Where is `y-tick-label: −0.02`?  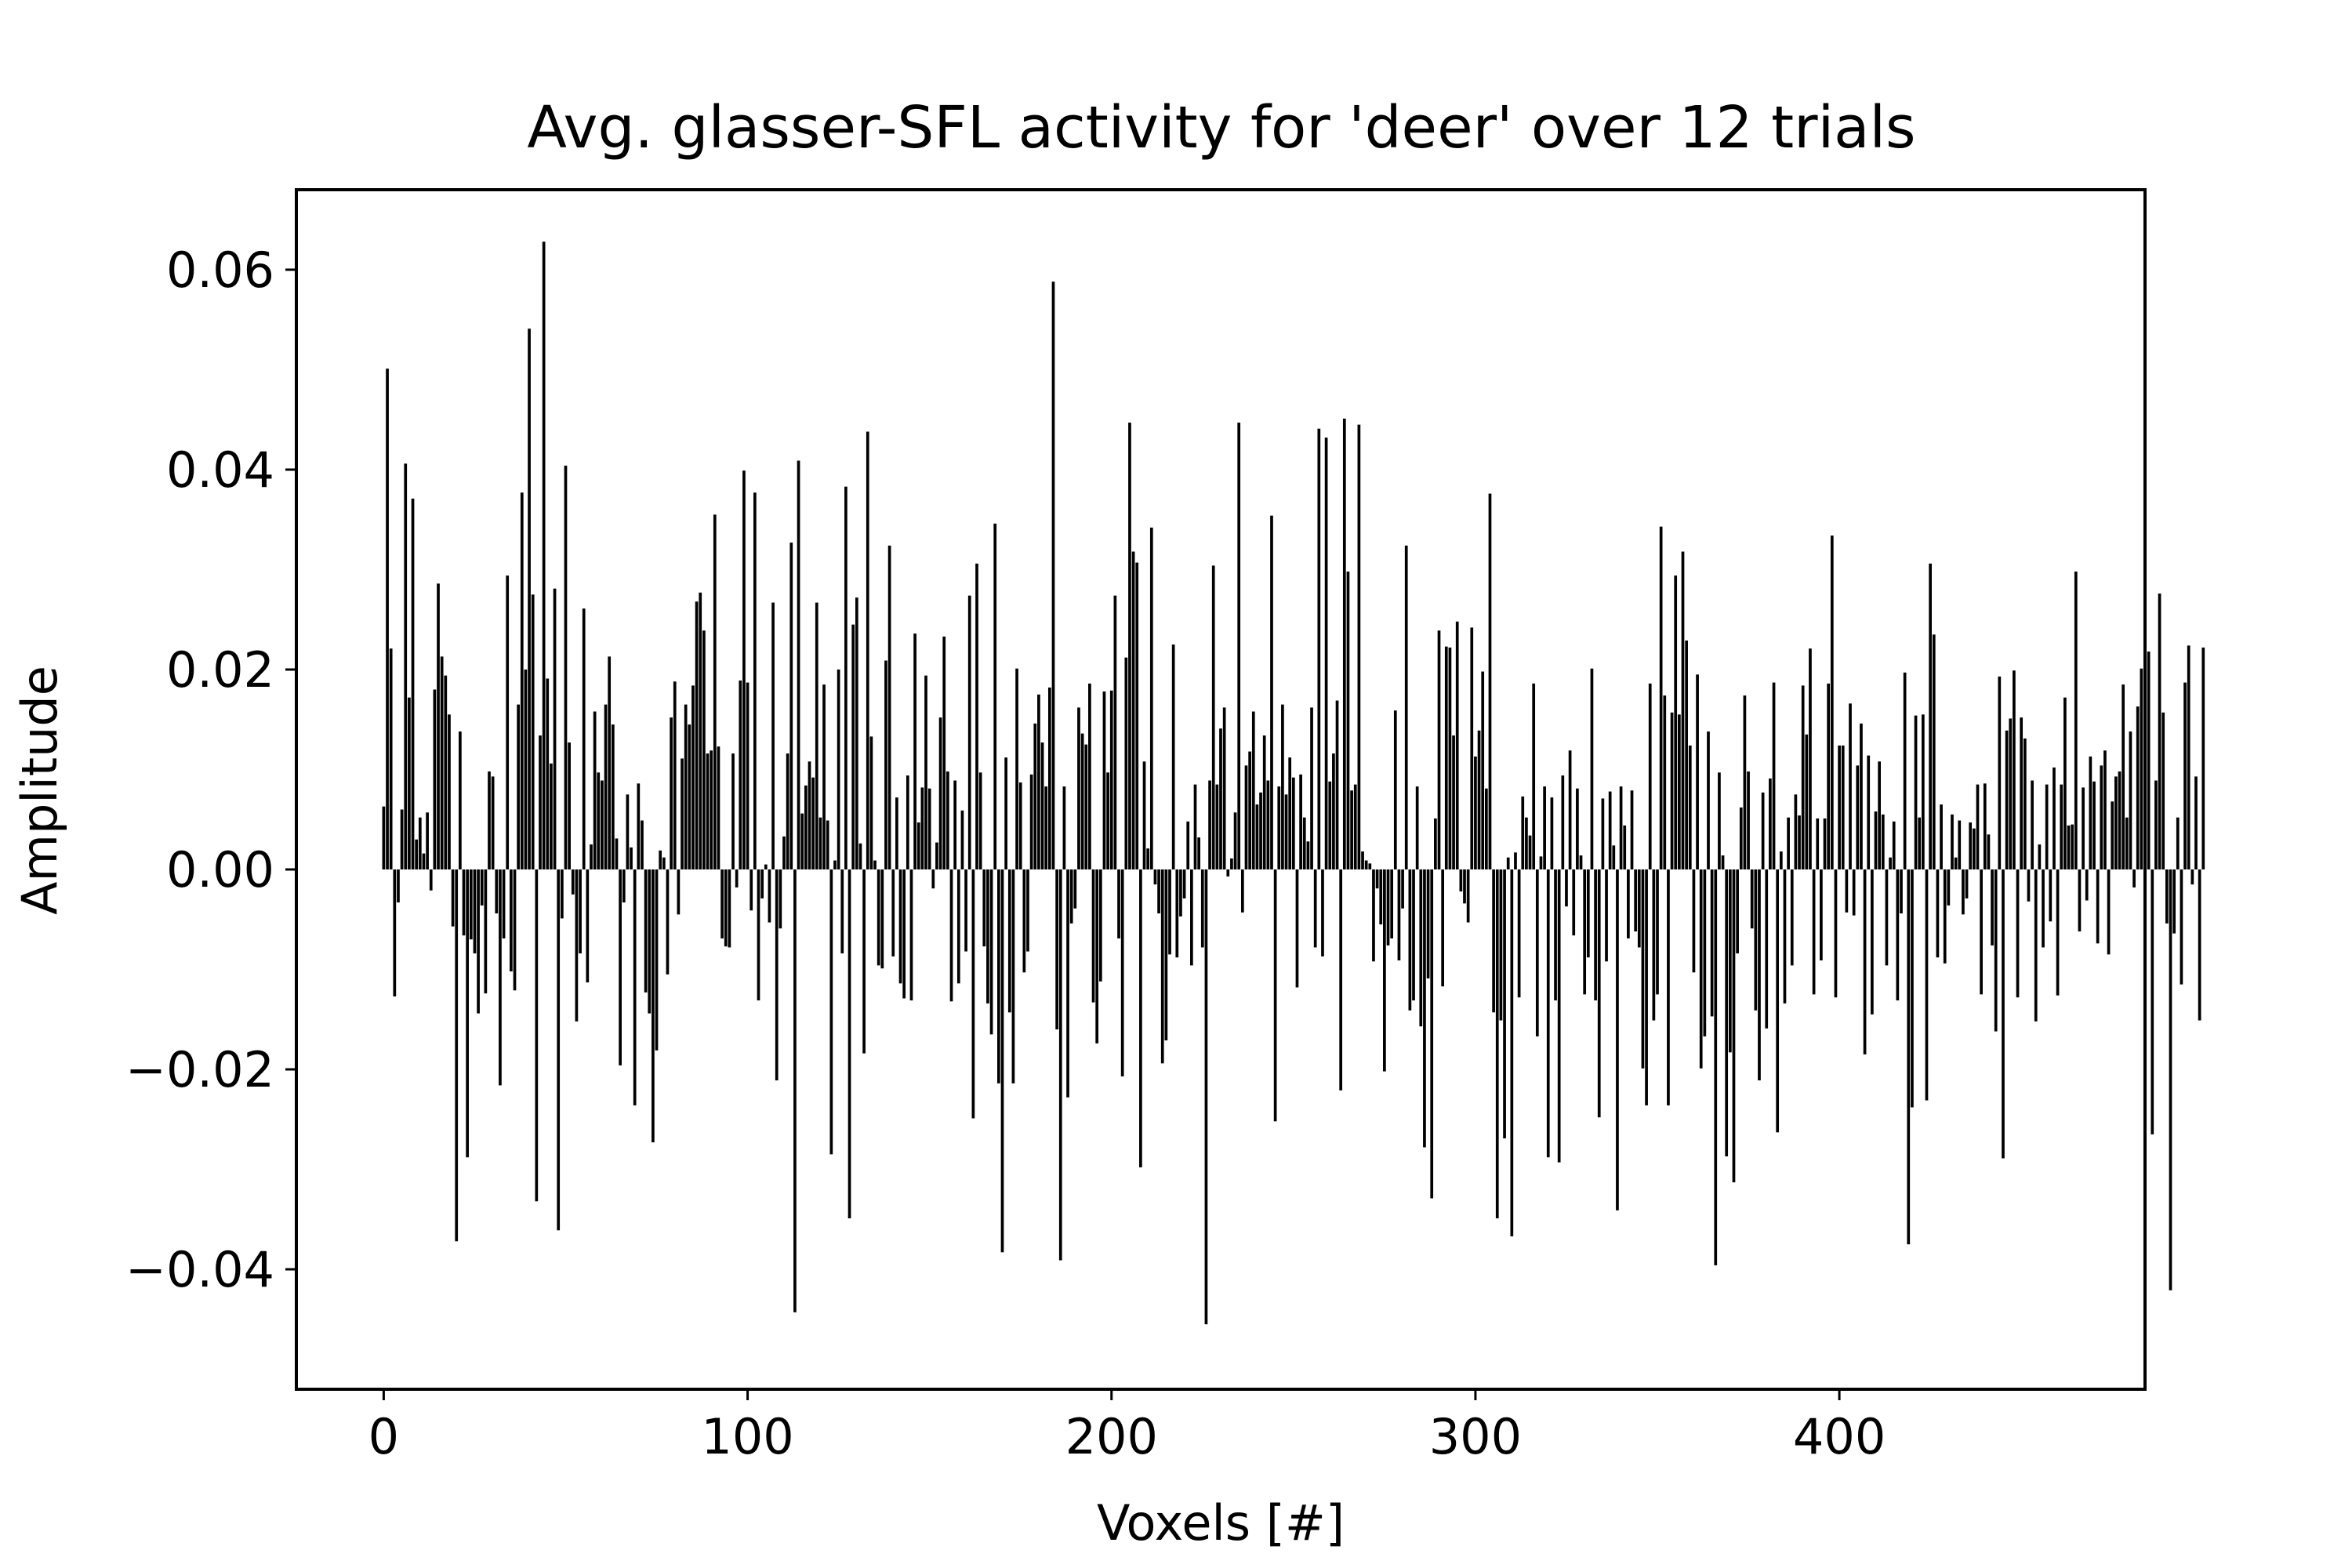
y-tick-label: −0.02 is located at coordinates (199, 1069).